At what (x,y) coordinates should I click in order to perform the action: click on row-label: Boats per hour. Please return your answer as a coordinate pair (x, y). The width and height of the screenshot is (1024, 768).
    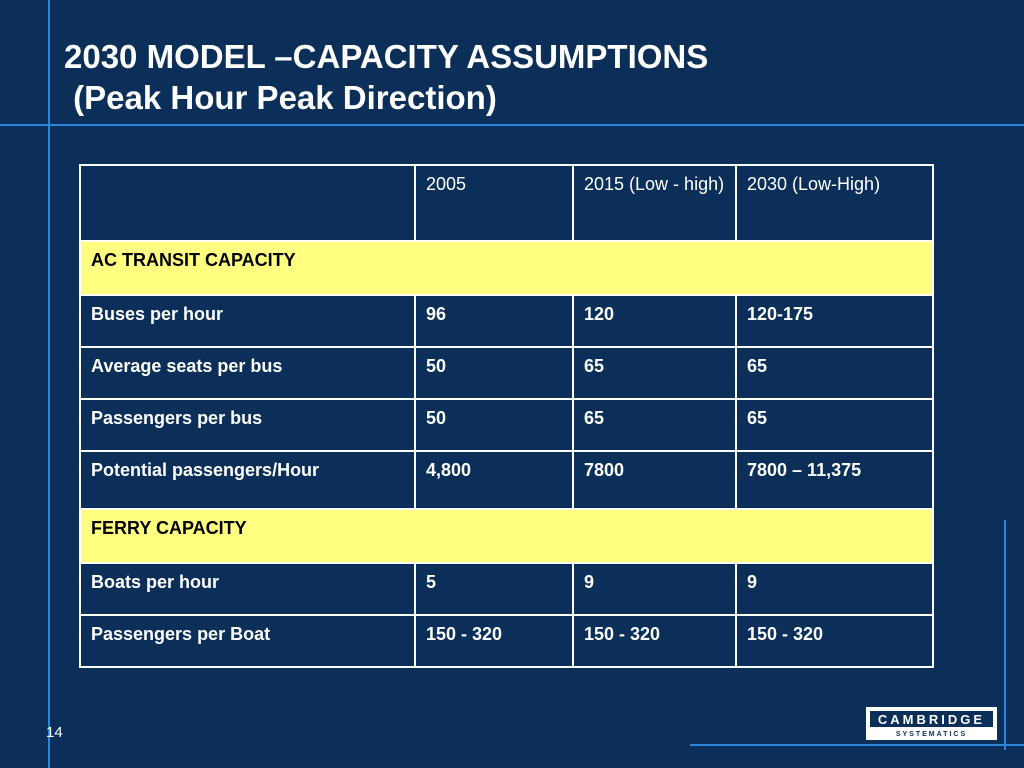
    Looking at the image, I should click on (247, 589).